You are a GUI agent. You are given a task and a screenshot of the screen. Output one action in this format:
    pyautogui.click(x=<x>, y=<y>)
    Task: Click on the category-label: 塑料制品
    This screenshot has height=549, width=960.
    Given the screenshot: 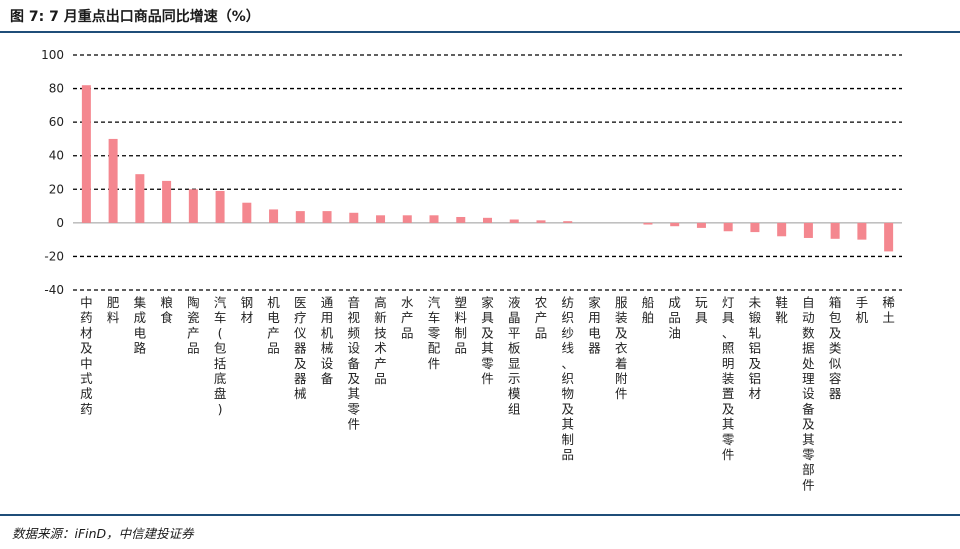 What is the action you would take?
    pyautogui.click(x=461, y=325)
    